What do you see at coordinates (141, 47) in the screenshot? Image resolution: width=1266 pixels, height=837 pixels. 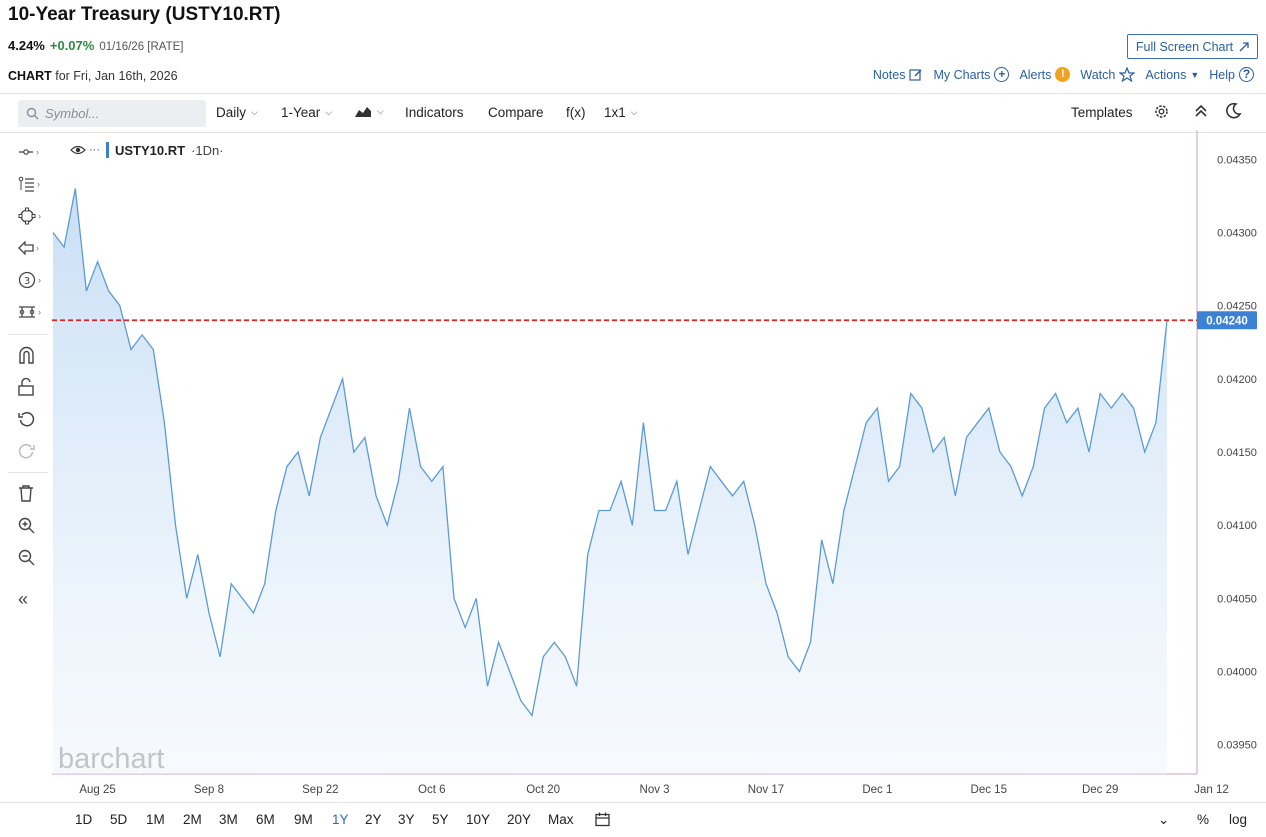 I see `quote-meta: 01/16/26 [RATE]` at bounding box center [141, 47].